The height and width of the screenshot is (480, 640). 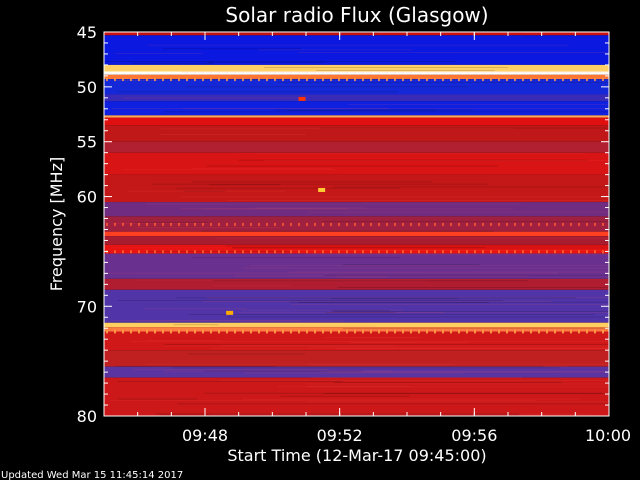 What do you see at coordinates (92, 475) in the screenshot?
I see `updated-timestamp: Updated Wed Mar 15 11:45:14 2017` at bounding box center [92, 475].